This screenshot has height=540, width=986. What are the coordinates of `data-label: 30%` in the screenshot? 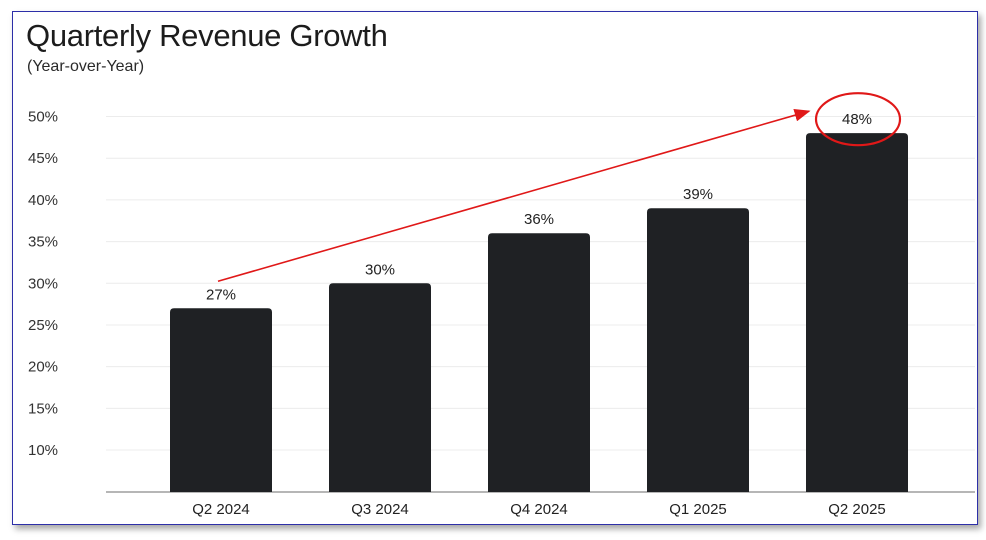 It's located at (380, 269).